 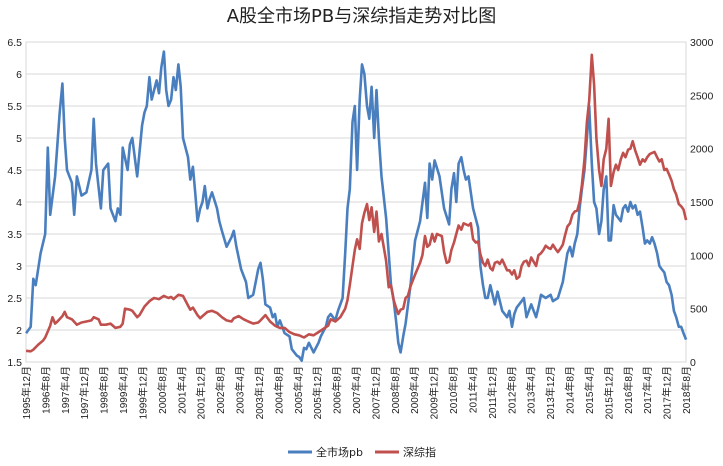 What do you see at coordinates (220, 390) in the screenshot?
I see `x-tick-label: 2002年8月` at bounding box center [220, 390].